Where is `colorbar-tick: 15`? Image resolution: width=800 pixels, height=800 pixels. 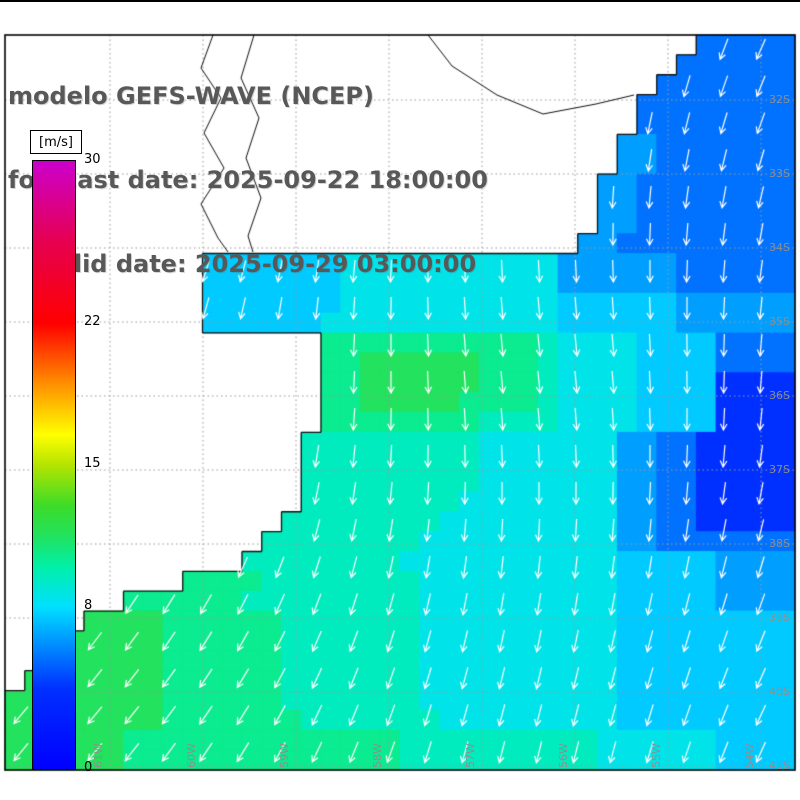
colorbar-tick: 15 is located at coordinates (92, 463).